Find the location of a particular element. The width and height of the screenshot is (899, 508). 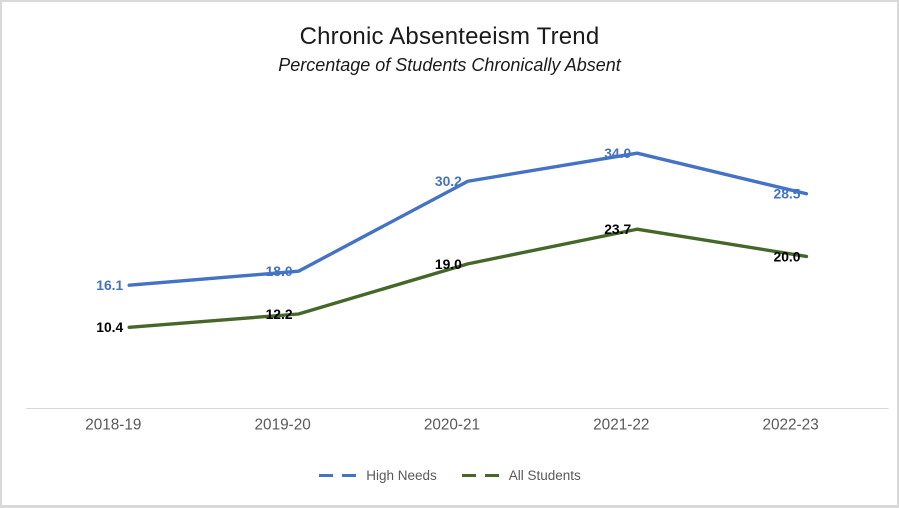

x-tick-label: 2020-21 is located at coordinates (452, 424).